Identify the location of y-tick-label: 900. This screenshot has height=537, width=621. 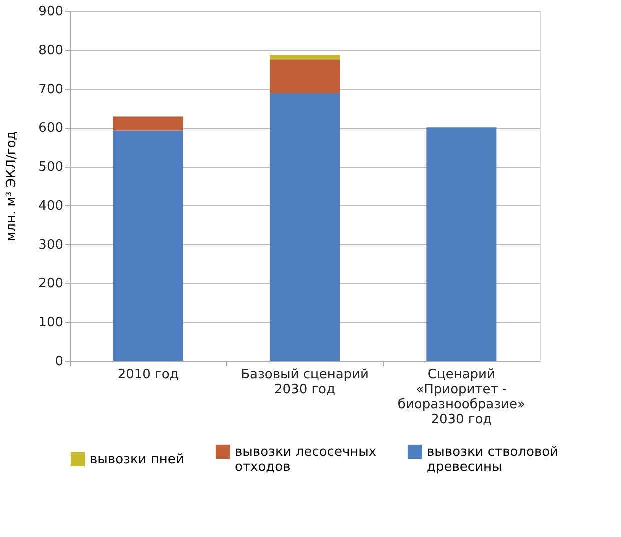
(51, 12).